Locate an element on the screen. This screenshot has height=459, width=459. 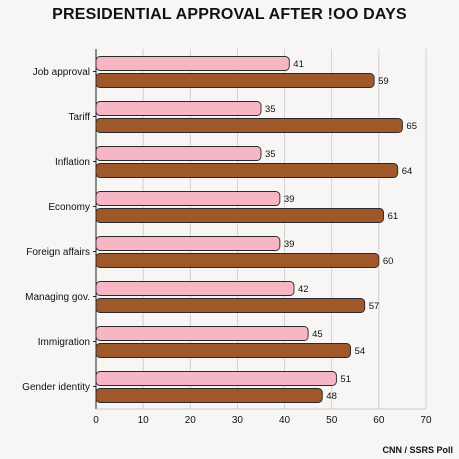
data-label: 48 is located at coordinates (331, 396).